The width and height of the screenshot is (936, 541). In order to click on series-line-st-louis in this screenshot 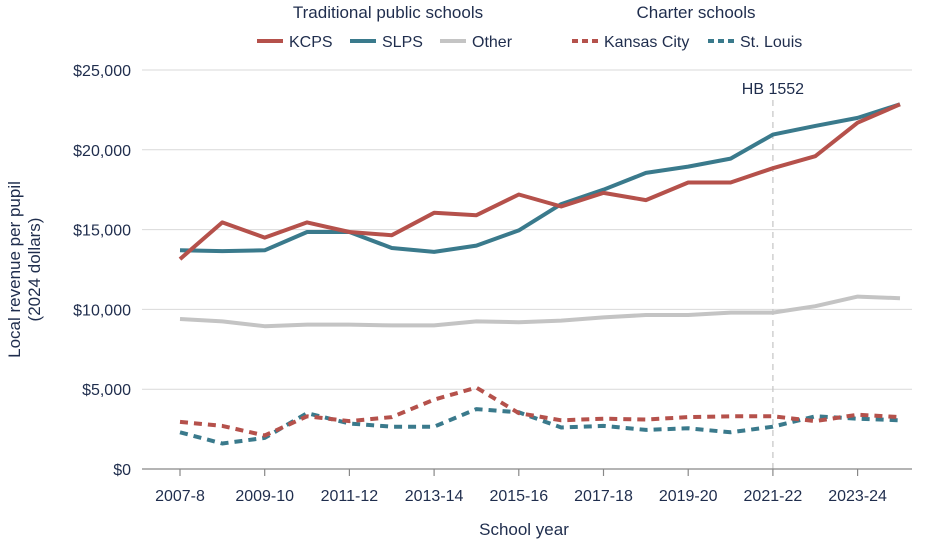, I will do `click(540, 426)`.